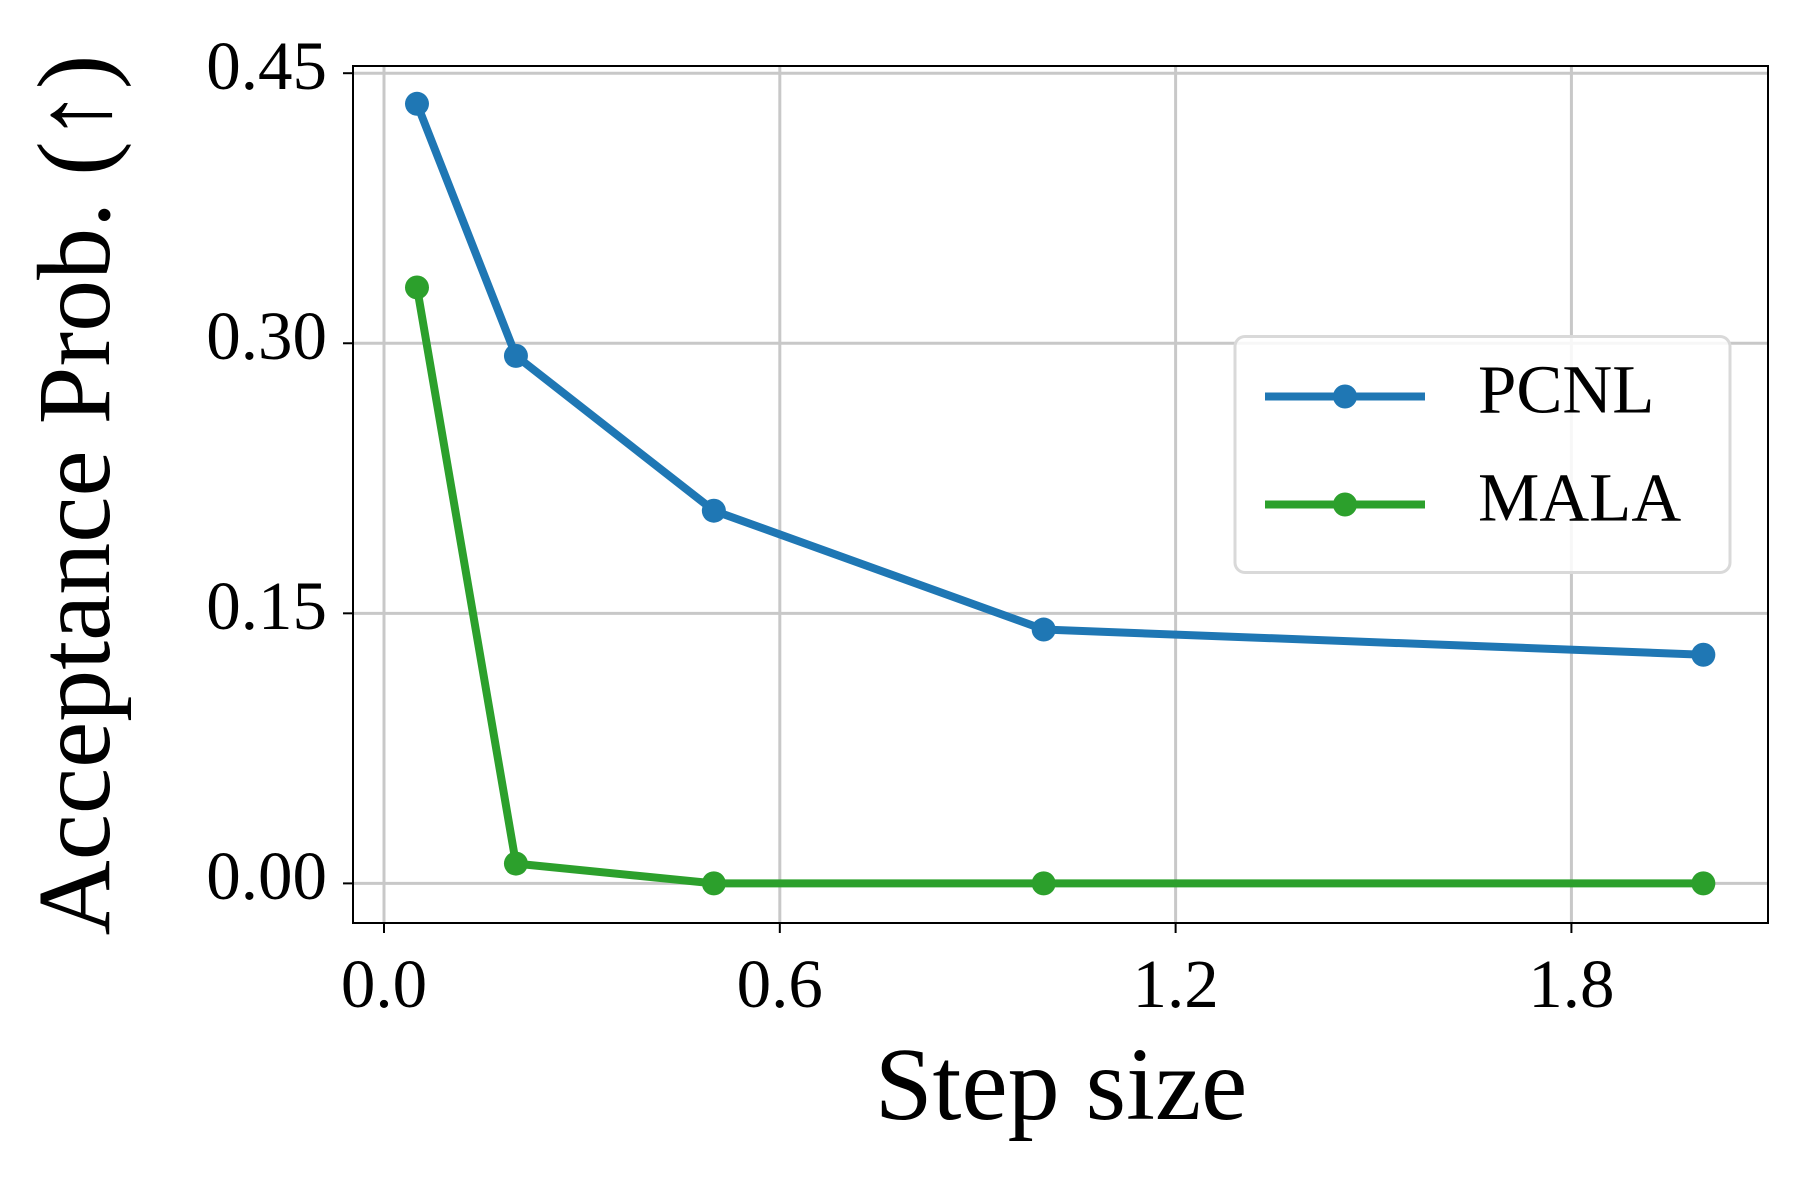  What do you see at coordinates (266, 606) in the screenshot?
I see `y-tick-label: 0.15` at bounding box center [266, 606].